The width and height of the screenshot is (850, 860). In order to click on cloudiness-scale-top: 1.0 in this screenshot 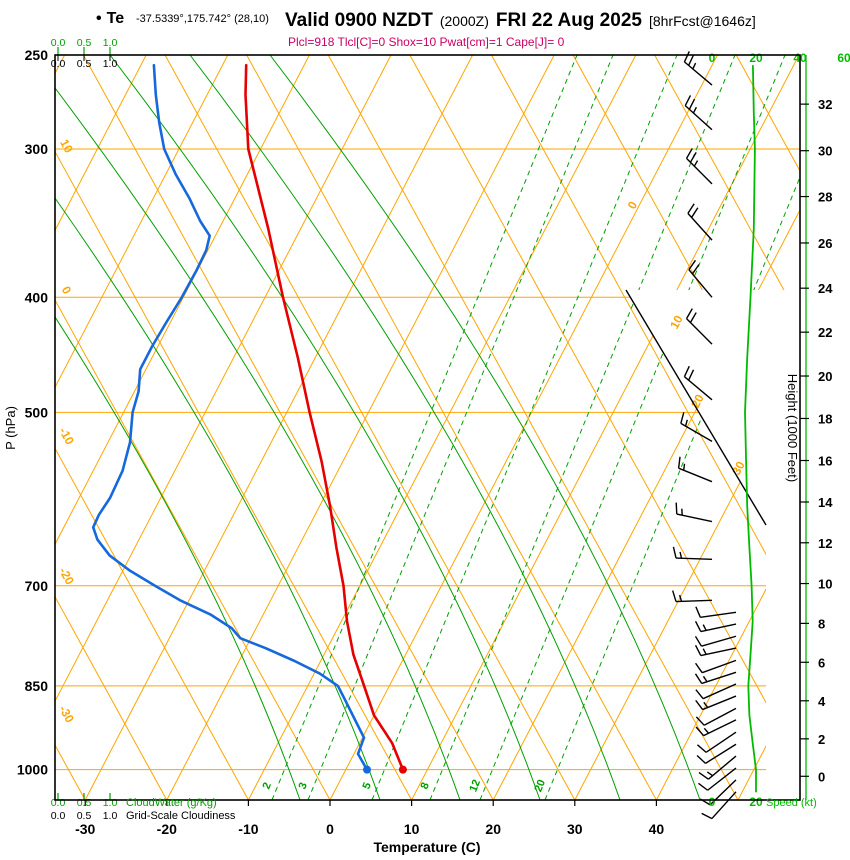, I will do `click(110, 64)`.